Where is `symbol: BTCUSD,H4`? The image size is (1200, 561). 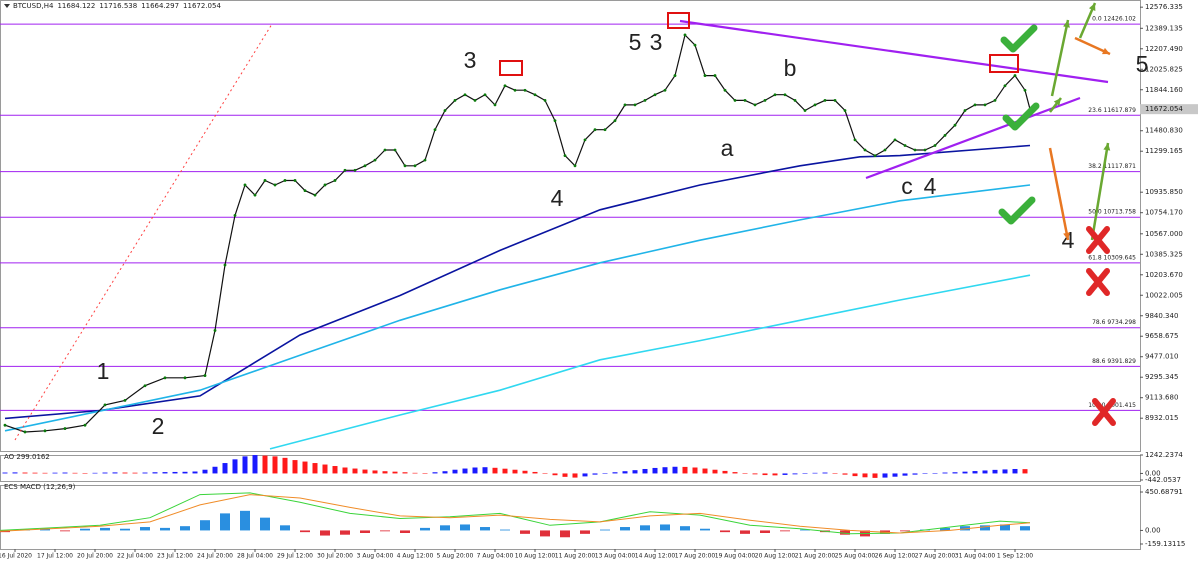
symbol: BTCUSD,H4 is located at coordinates (33, 6).